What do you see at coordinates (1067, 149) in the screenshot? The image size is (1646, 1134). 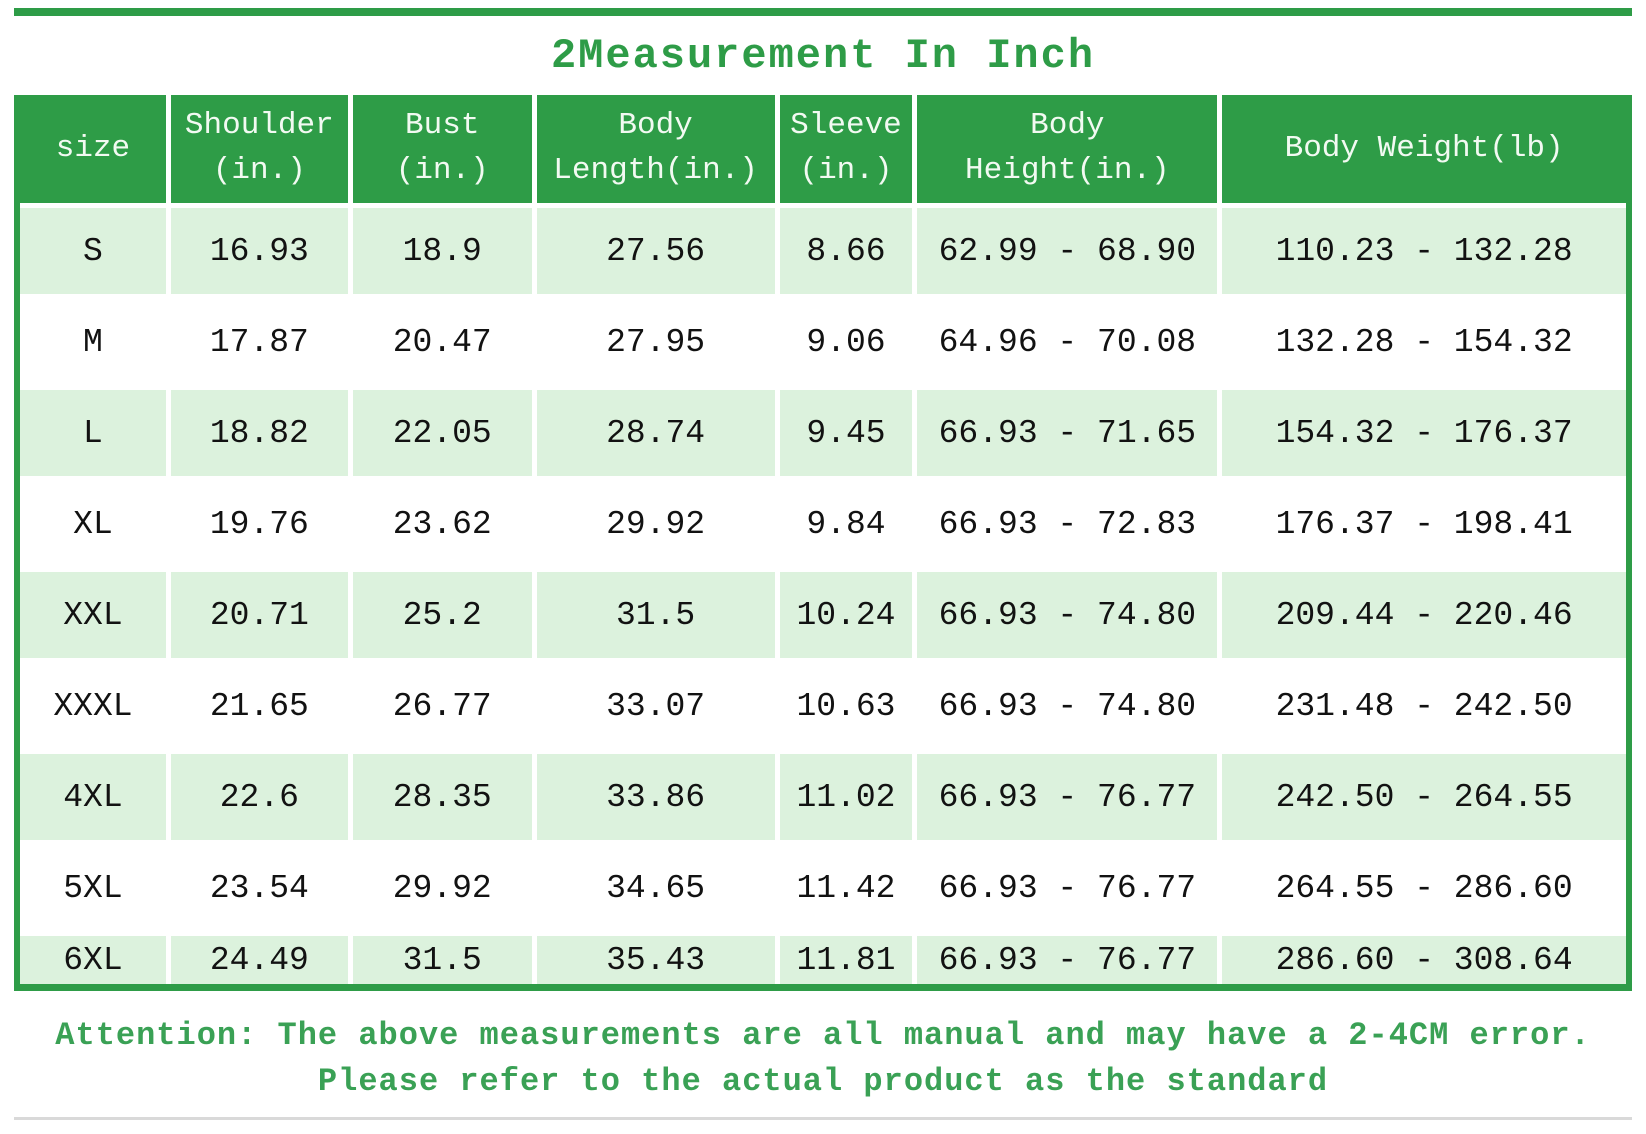 I see `column-header: Body Height(in.)` at bounding box center [1067, 149].